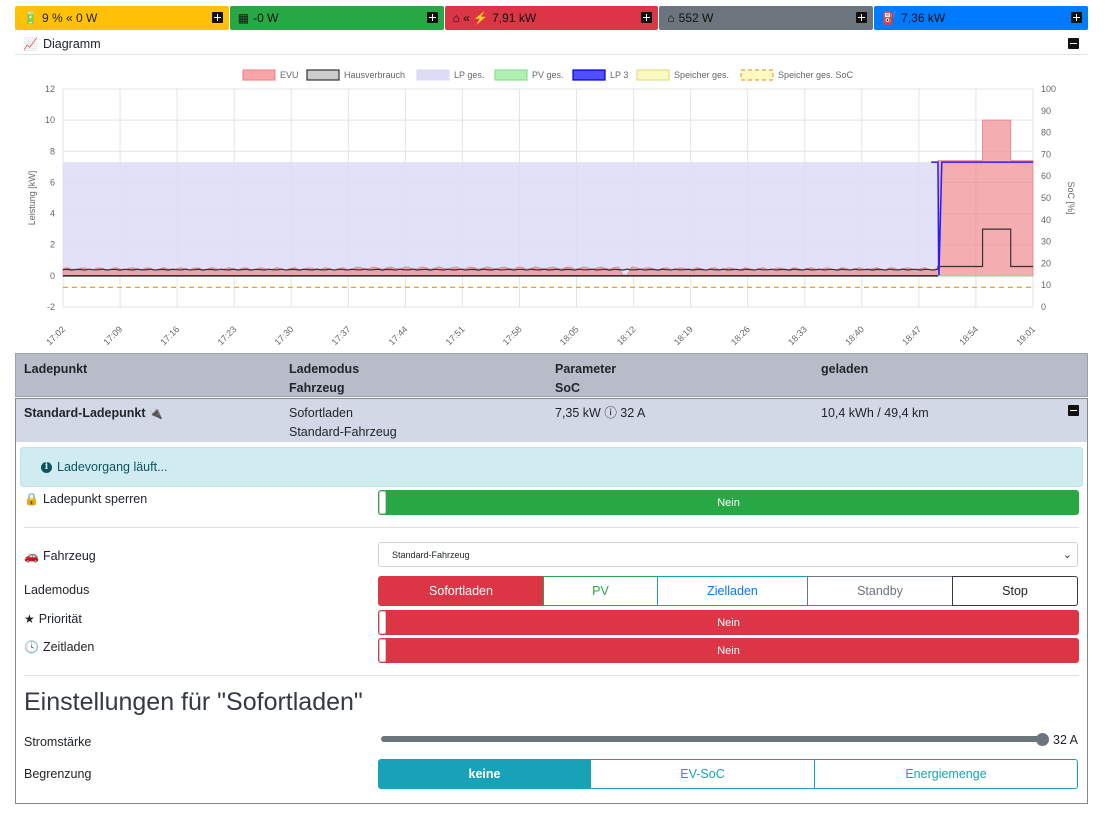 Image resolution: width=1110 pixels, height=818 pixels. Describe the element at coordinates (50, 120) in the screenshot. I see `y-tick-label: 10` at that location.